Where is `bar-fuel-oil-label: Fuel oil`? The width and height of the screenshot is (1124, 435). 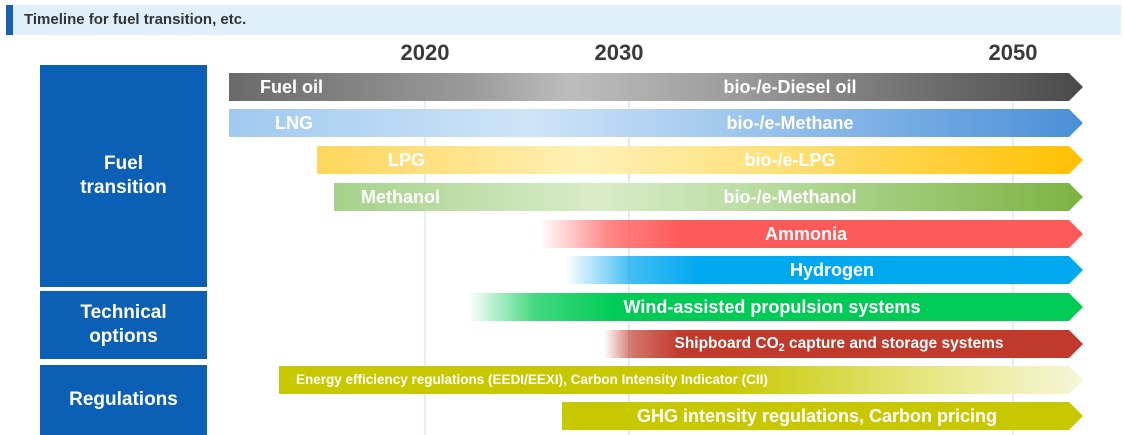
bar-fuel-oil-label: Fuel oil is located at coordinates (291, 87).